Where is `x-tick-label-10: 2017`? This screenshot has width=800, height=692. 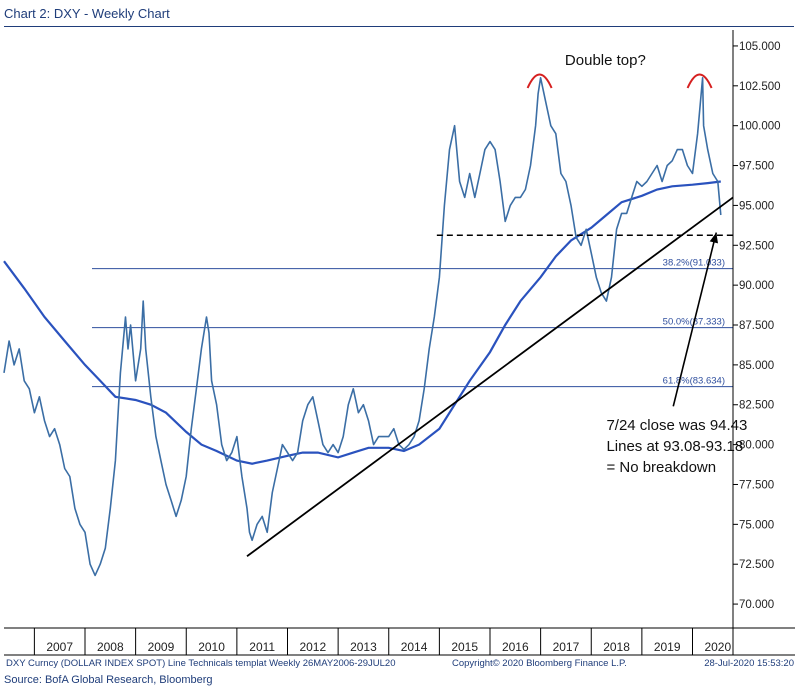 x-tick-label-10: 2017 is located at coordinates (566, 647).